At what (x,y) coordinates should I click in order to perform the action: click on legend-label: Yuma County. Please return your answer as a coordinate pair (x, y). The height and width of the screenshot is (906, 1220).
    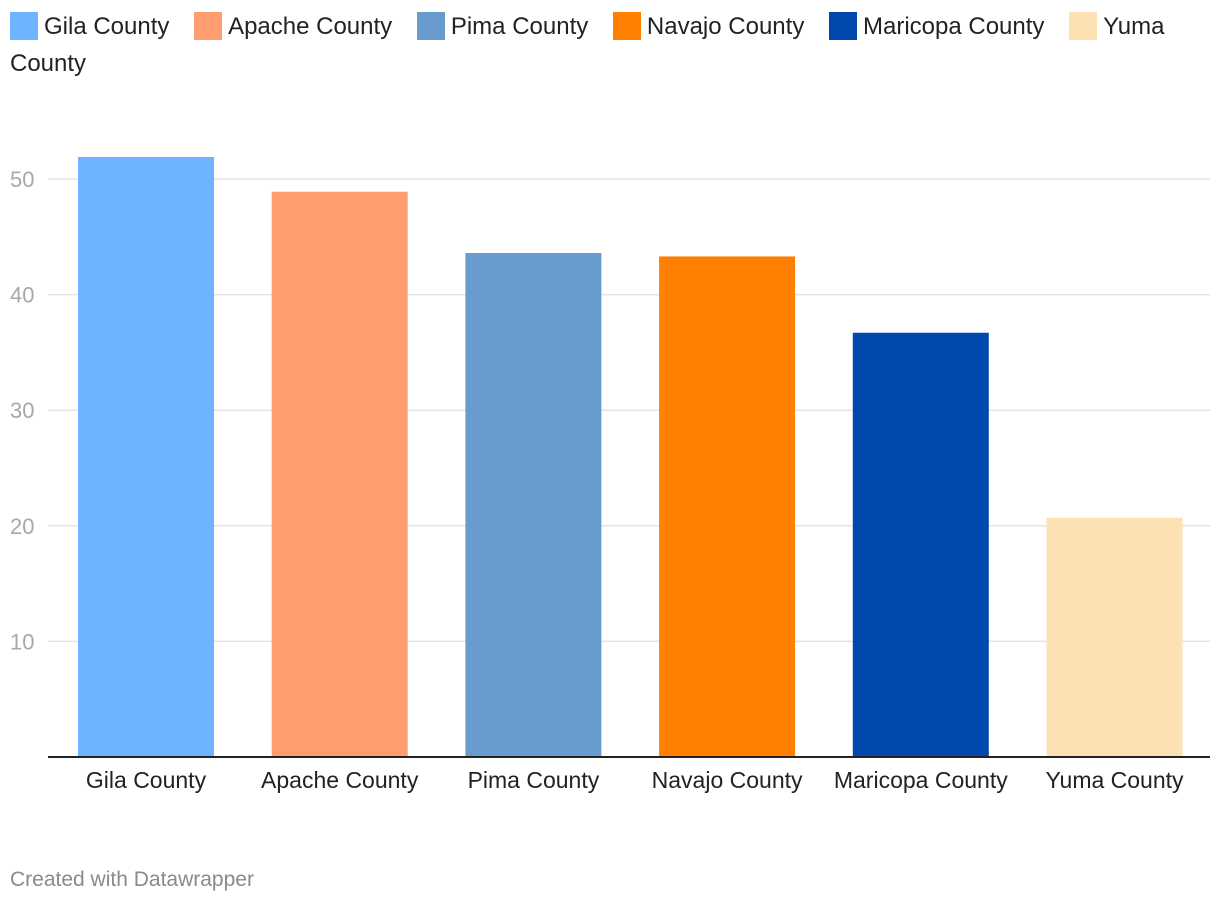
    Looking at the image, I should click on (587, 45).